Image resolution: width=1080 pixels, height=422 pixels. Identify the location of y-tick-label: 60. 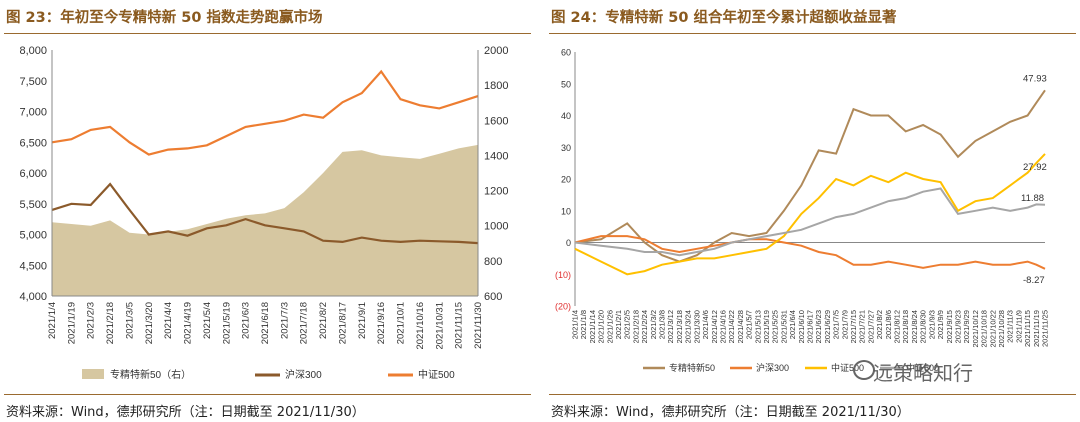
(566, 53).